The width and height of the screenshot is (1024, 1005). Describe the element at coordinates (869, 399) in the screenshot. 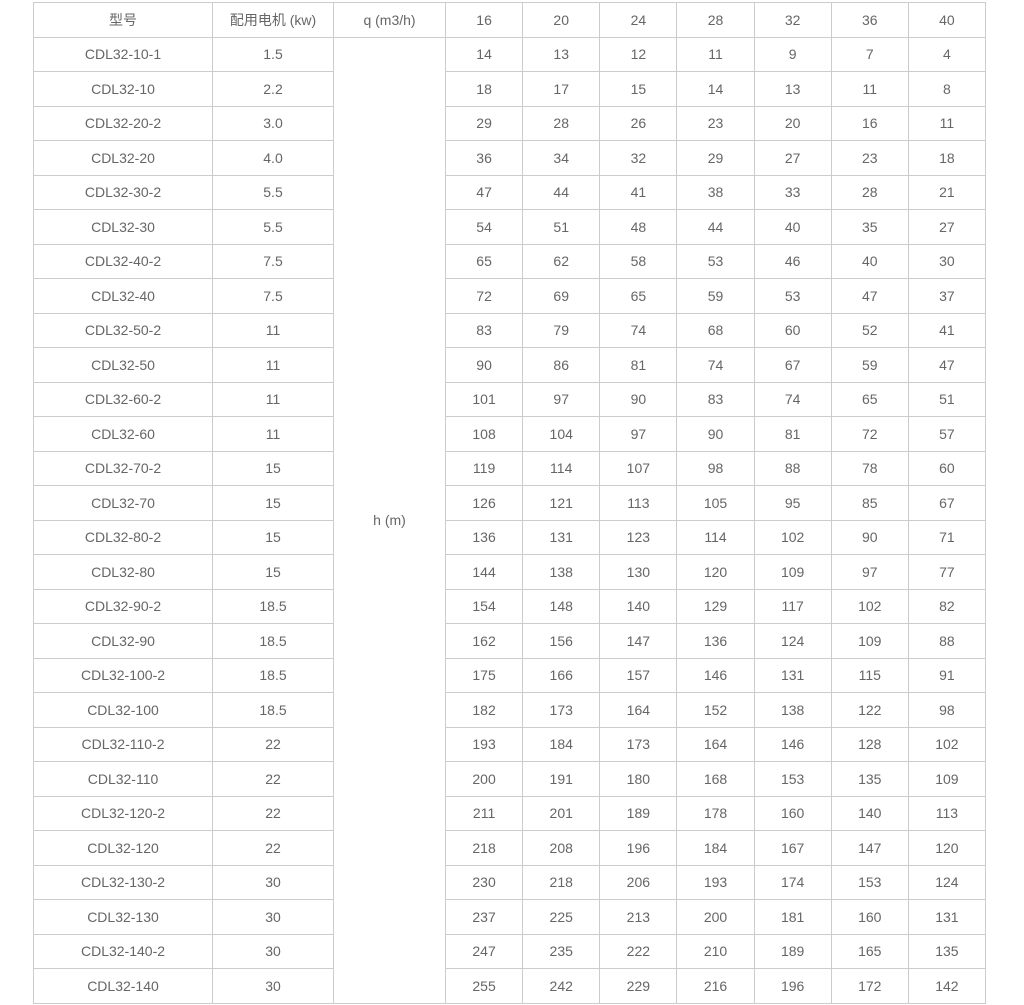

I see `head-value-cell: 65` at that location.